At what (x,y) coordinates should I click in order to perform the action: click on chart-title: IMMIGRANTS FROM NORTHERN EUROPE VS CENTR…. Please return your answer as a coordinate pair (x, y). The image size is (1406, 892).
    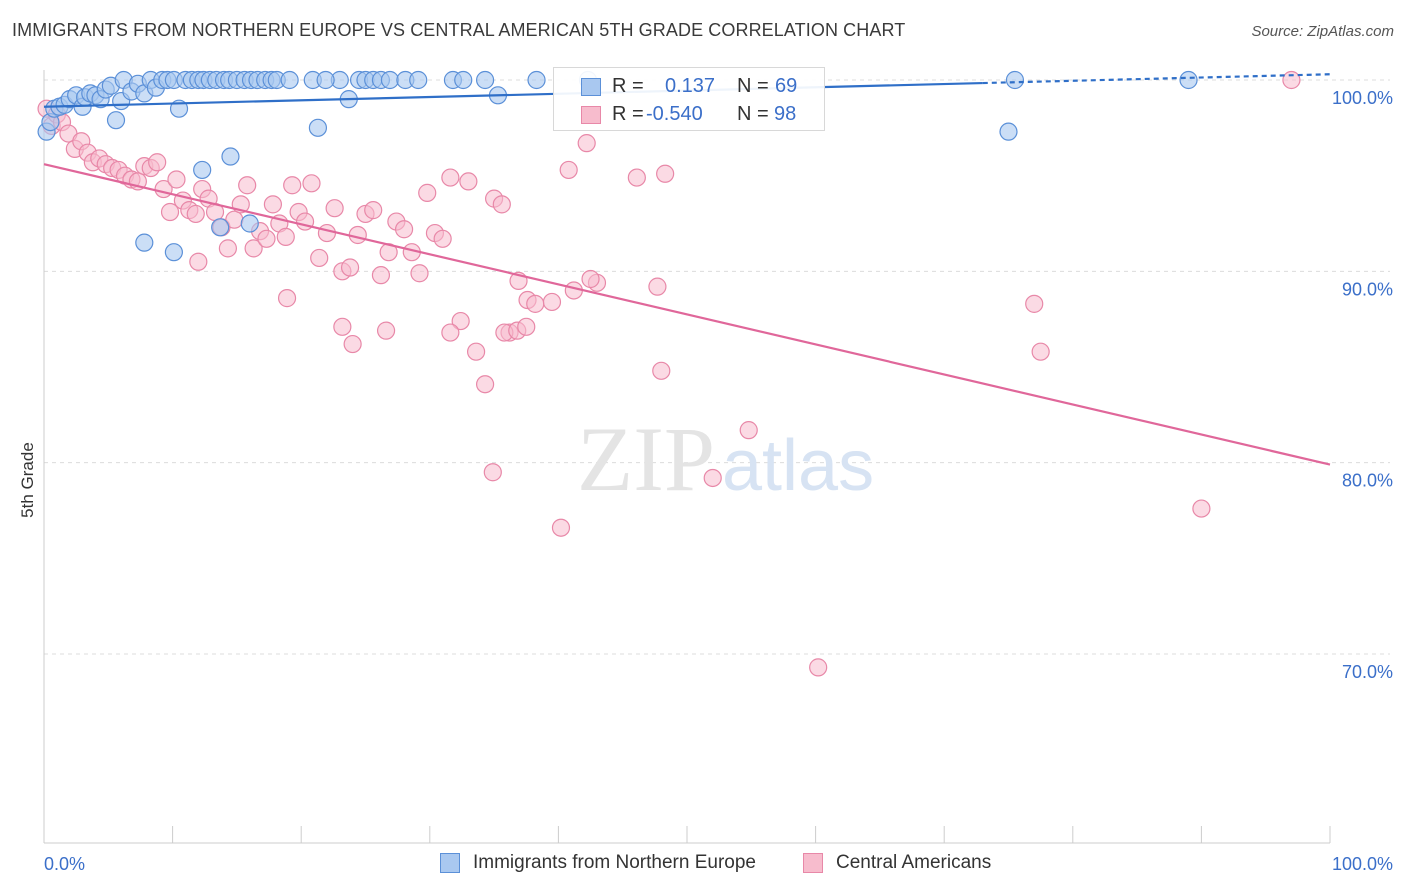
    Looking at the image, I should click on (459, 30).